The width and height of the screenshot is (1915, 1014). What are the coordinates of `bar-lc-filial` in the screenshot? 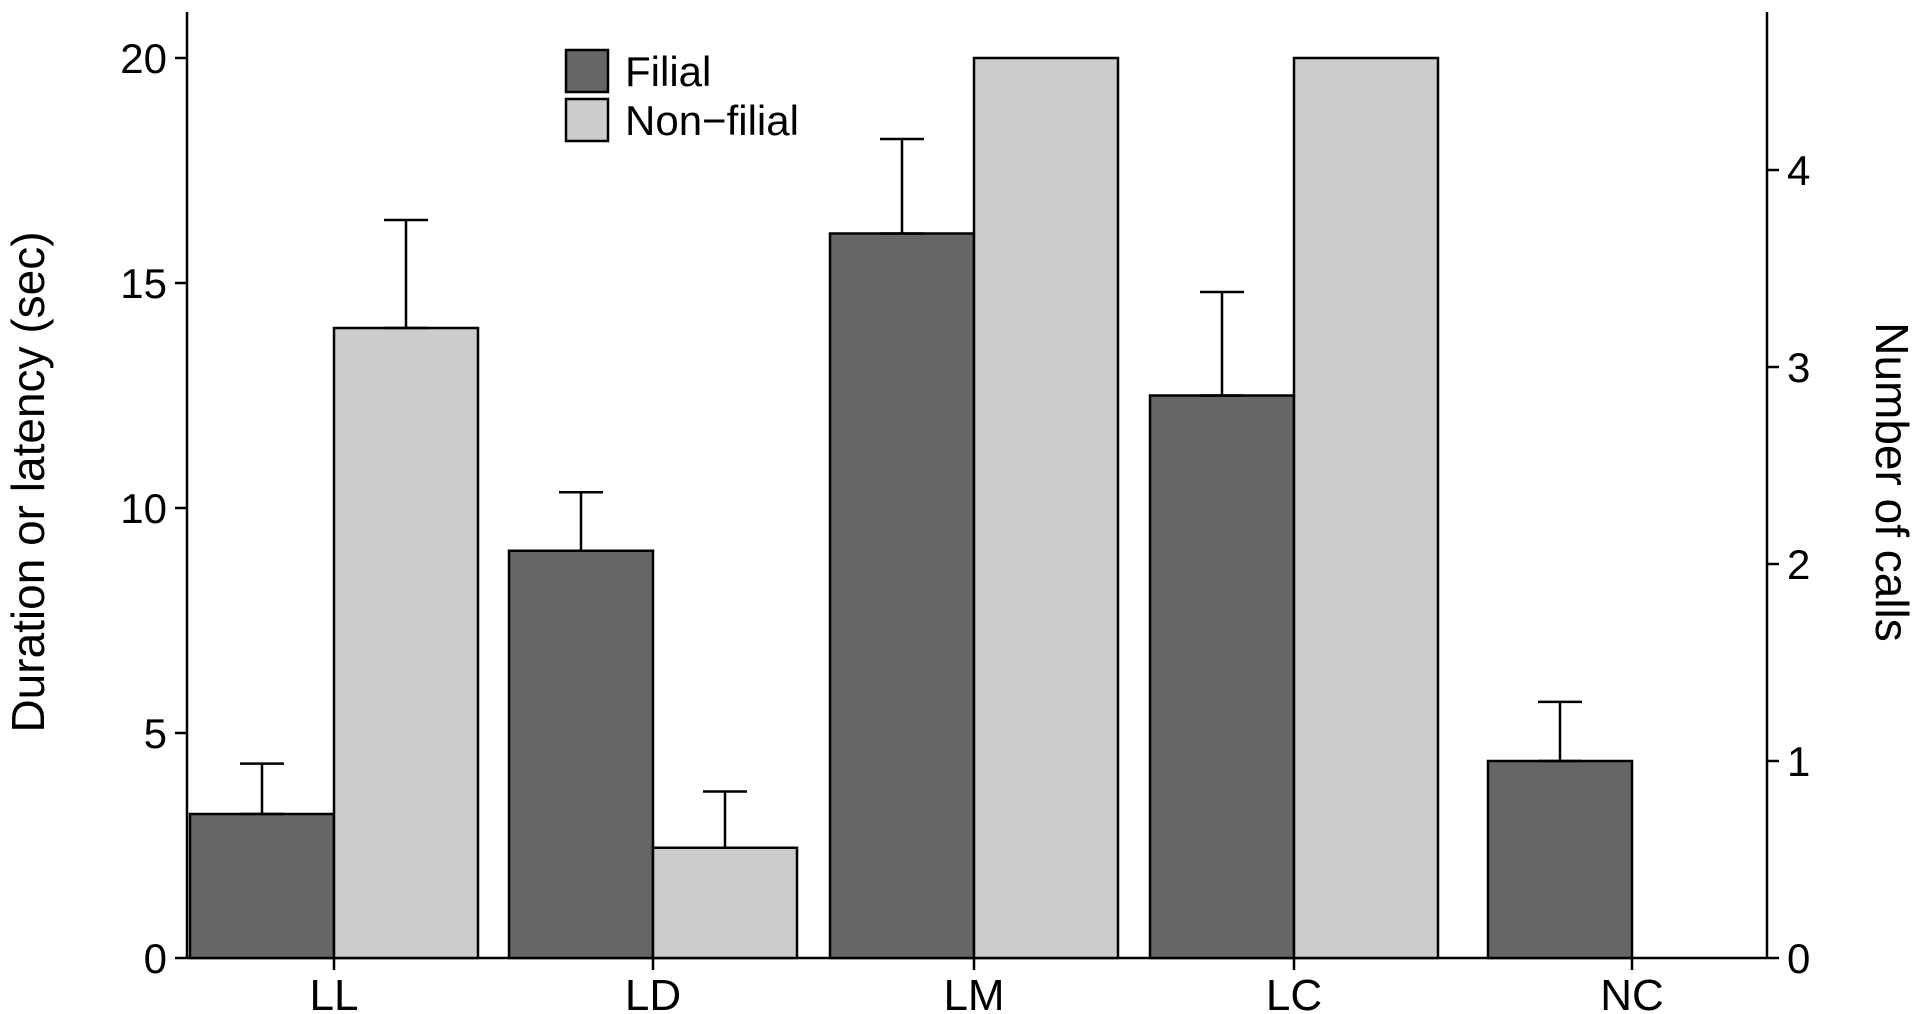 It's located at (1222, 677).